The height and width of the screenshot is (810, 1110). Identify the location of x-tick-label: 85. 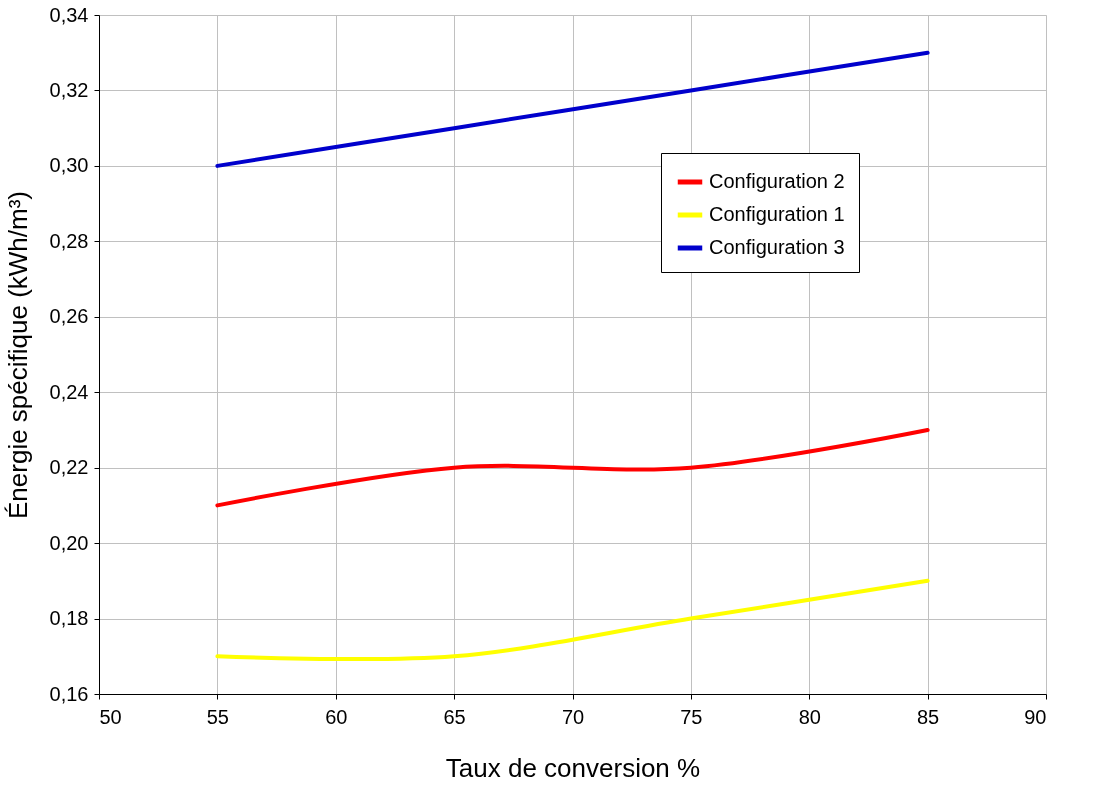
(928, 716).